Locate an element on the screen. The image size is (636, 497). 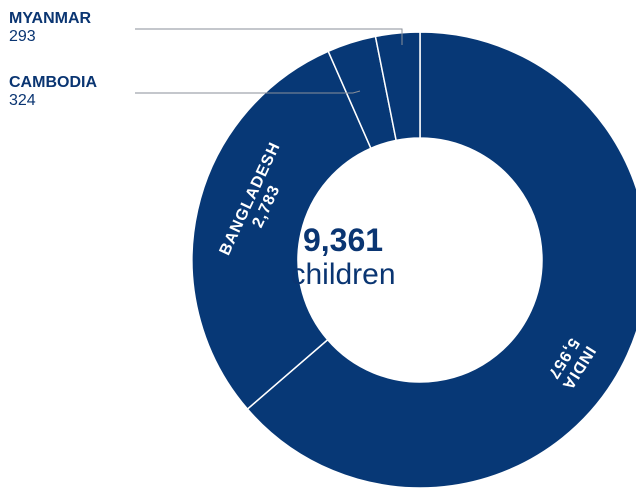
center-label: 9,361 children is located at coordinates (343, 257).